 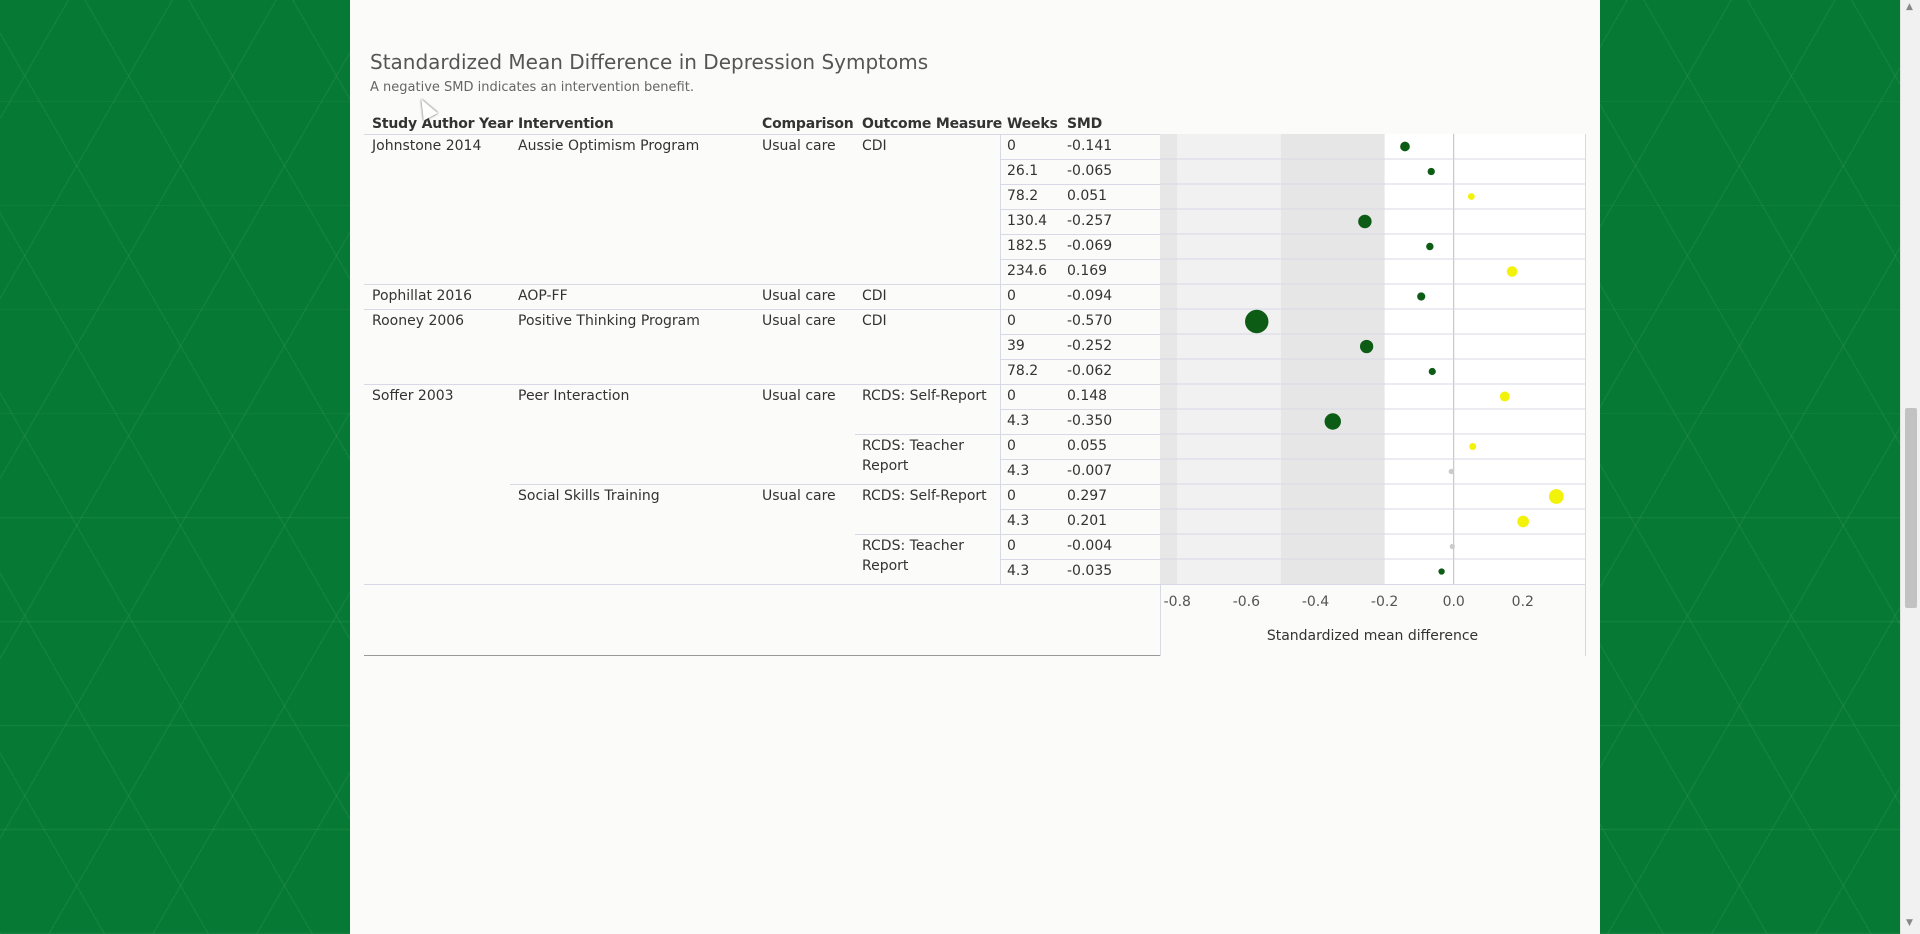 What do you see at coordinates (1315, 602) in the screenshot?
I see `x-tick-label: -0.4` at bounding box center [1315, 602].